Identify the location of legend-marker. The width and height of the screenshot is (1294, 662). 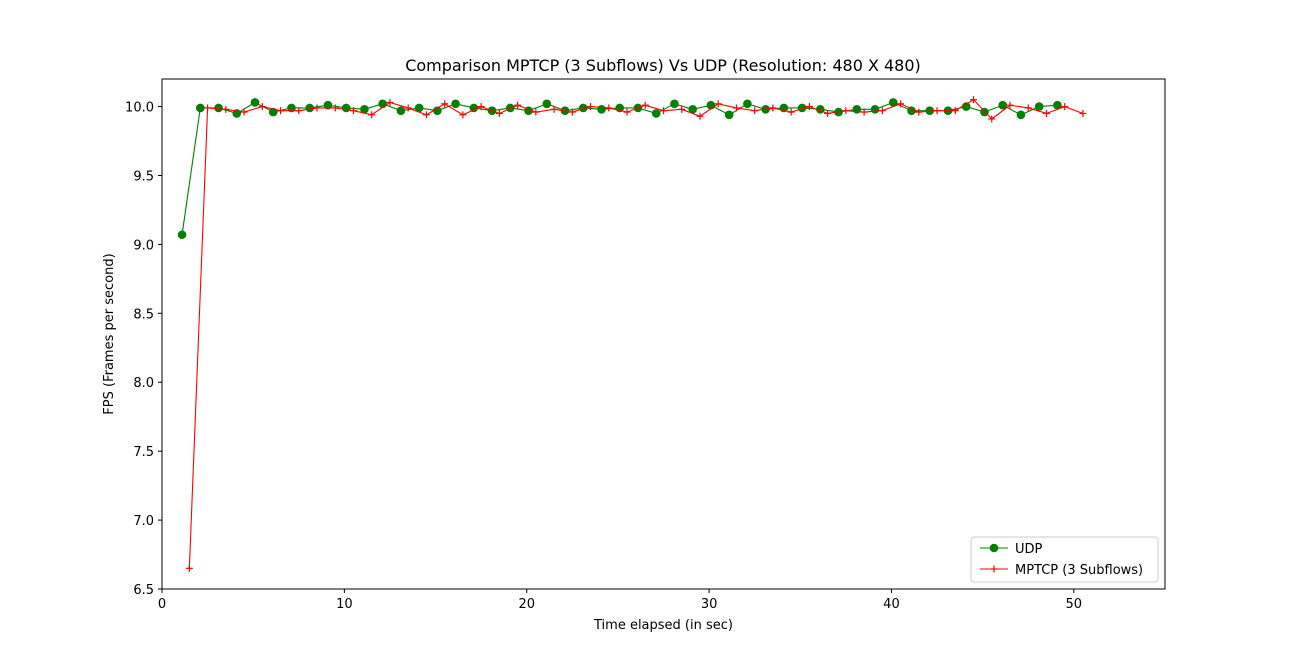
(994, 548).